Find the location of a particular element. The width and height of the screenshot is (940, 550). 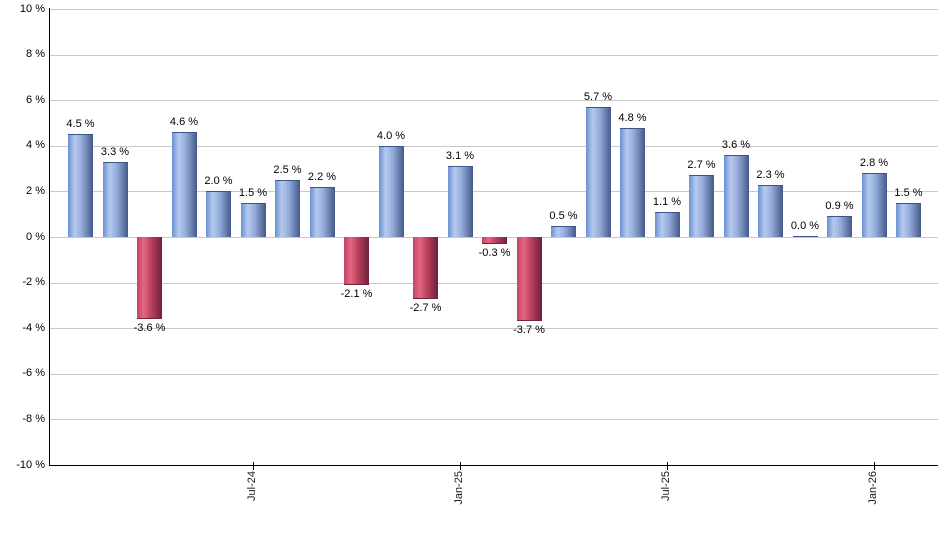

bar-value-label: 3.1 % is located at coordinates (460, 156).